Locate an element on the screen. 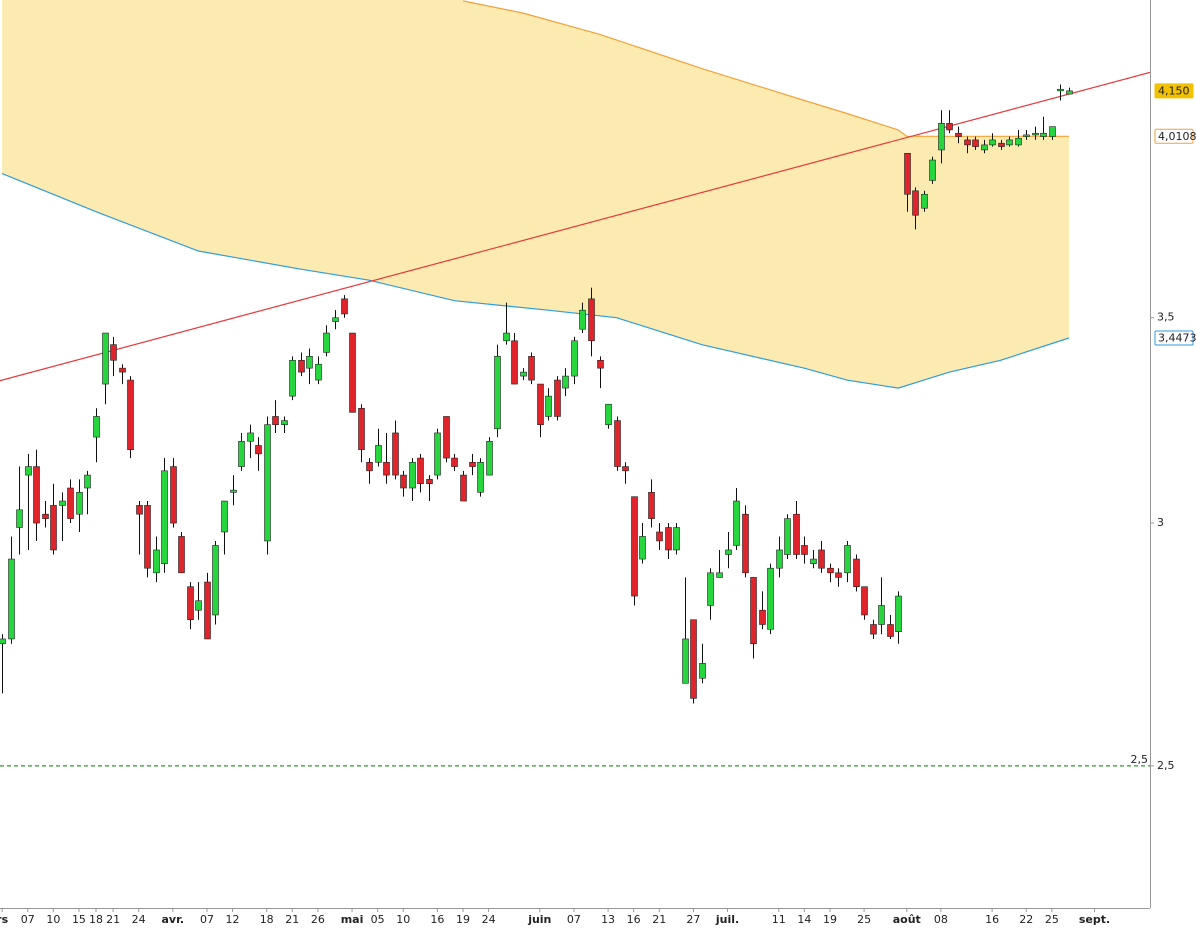 The height and width of the screenshot is (929, 1196). x-tick-label: 08 is located at coordinates (941, 919).